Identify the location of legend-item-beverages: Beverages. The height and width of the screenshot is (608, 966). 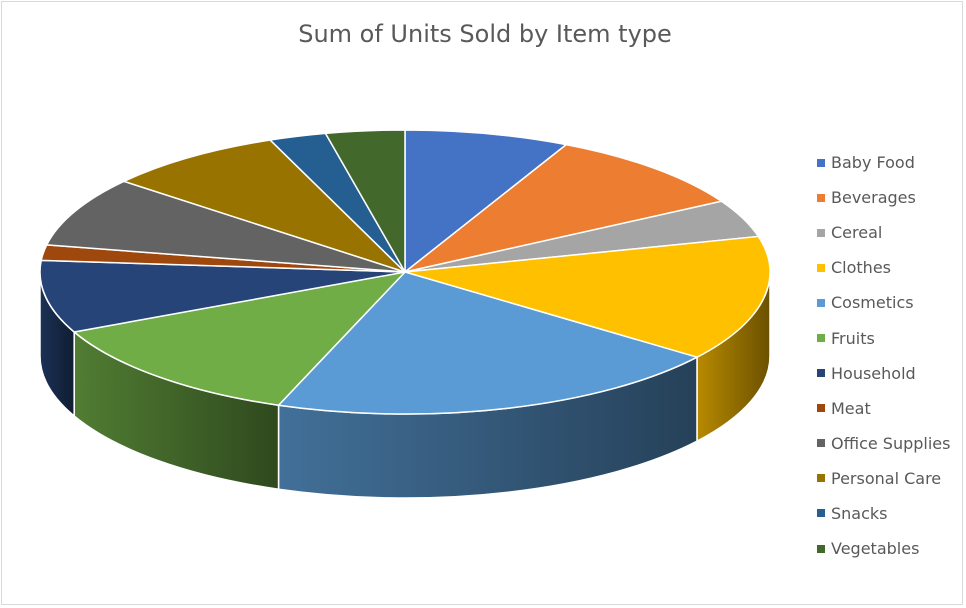
(883, 197).